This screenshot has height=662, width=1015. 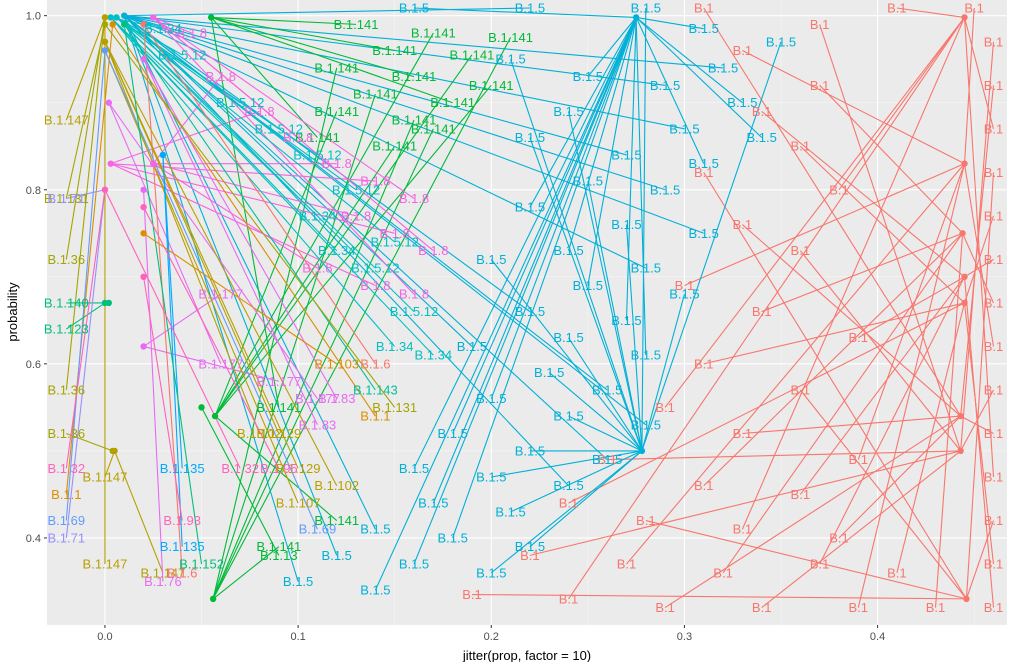 I want to click on x-tick-label: 0.4, so click(x=877, y=637).